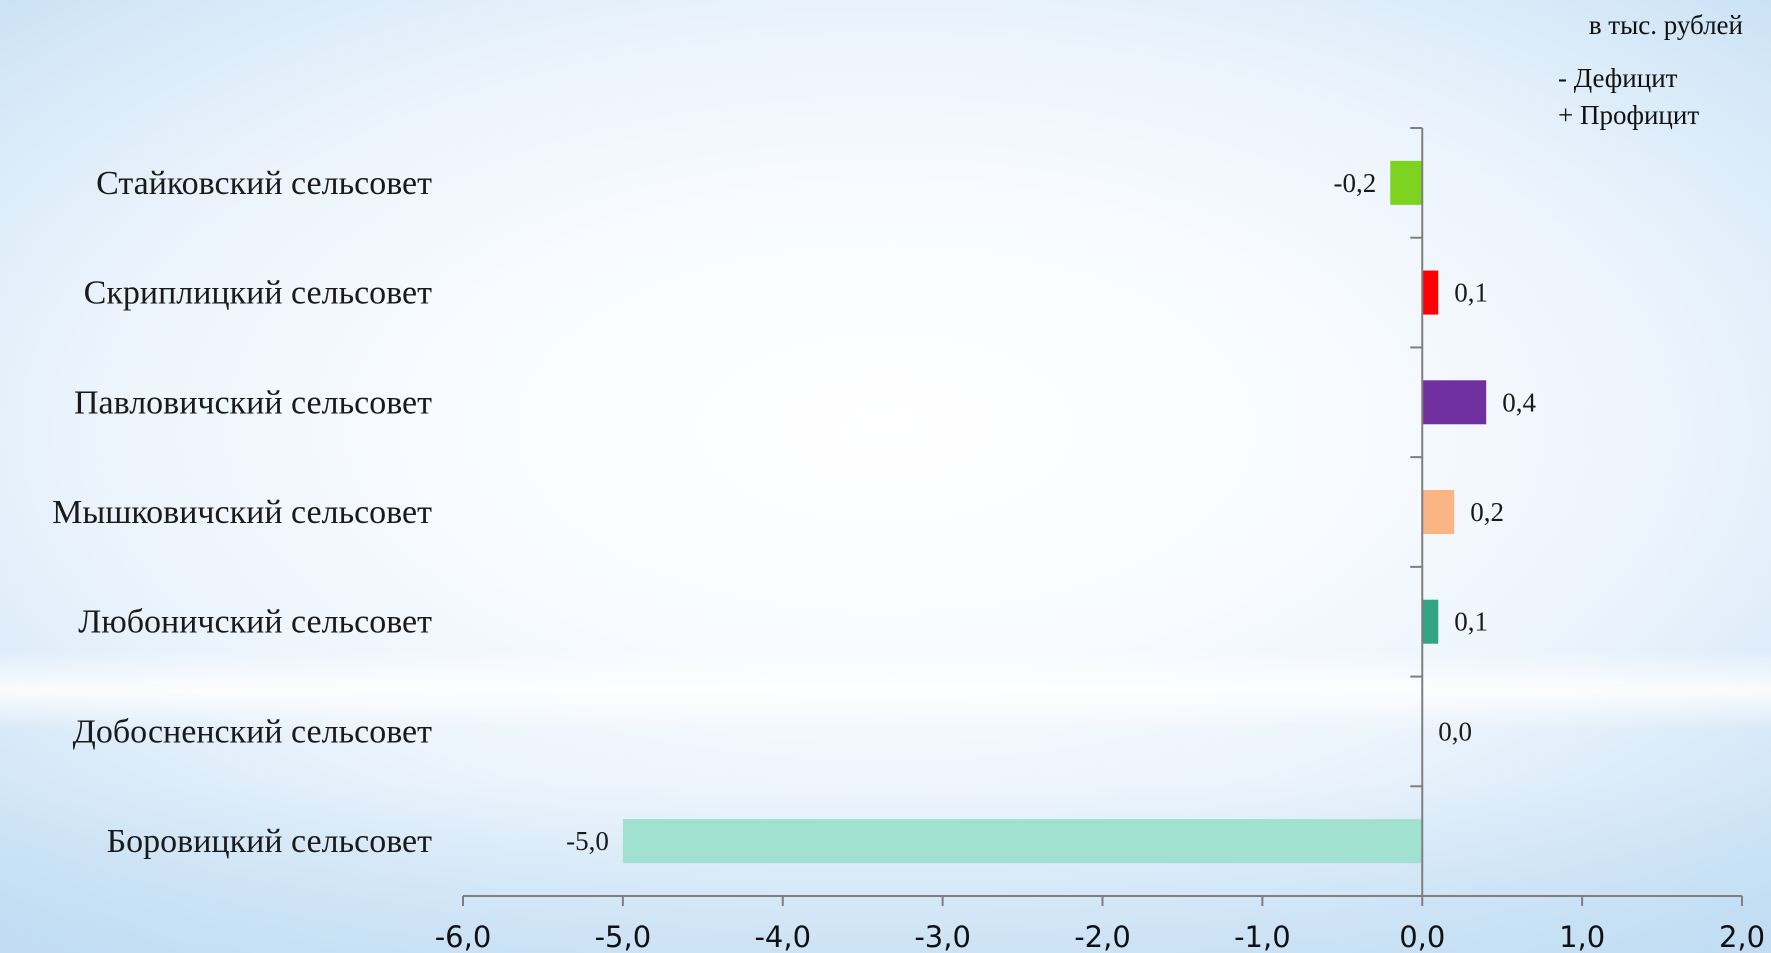 The width and height of the screenshot is (1771, 953). What do you see at coordinates (1102, 936) in the screenshot?
I see `tick-label: -2,0` at bounding box center [1102, 936].